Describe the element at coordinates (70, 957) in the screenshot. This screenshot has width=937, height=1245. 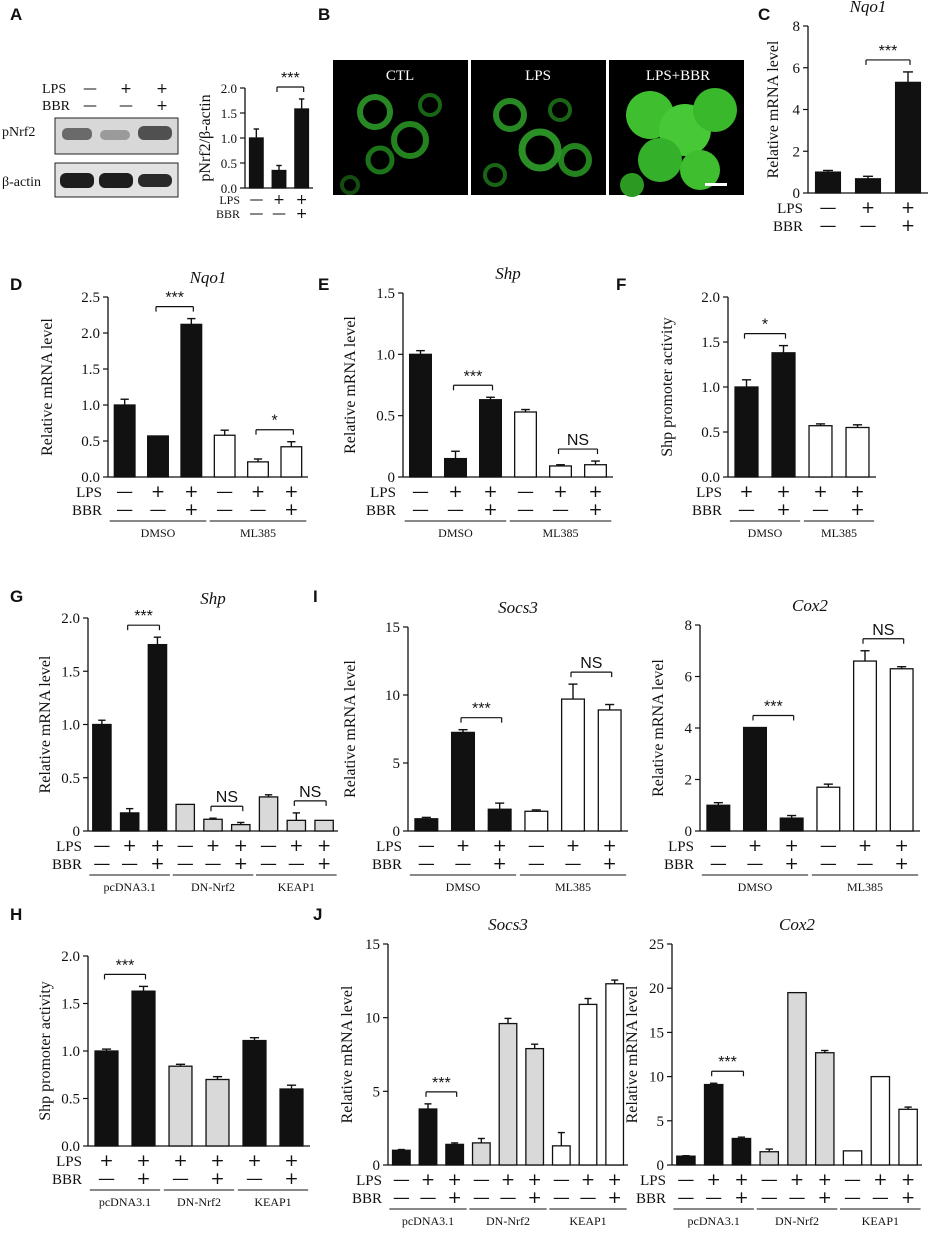
I see `y-tick-label: 2.0` at that location.